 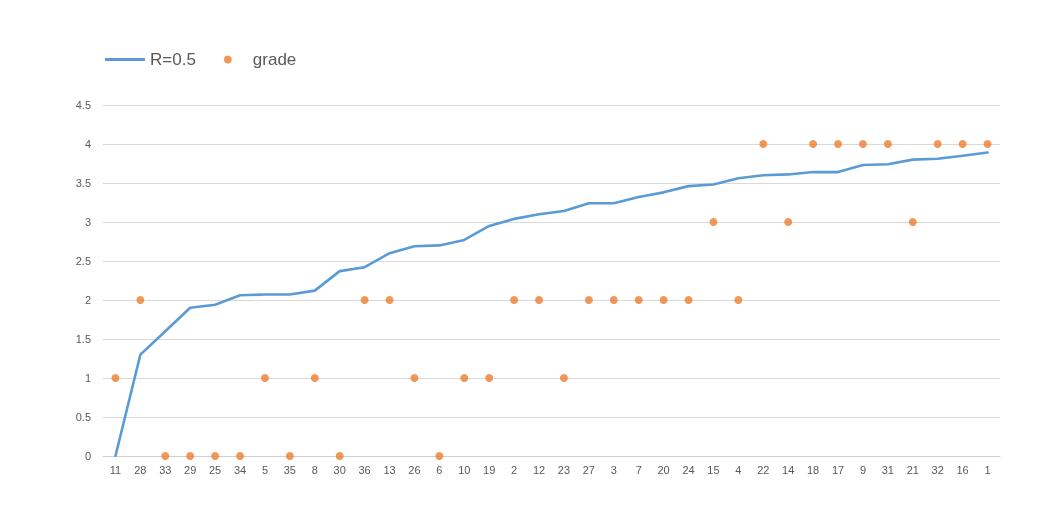 I want to click on x-tick-label: 8, so click(x=314, y=469).